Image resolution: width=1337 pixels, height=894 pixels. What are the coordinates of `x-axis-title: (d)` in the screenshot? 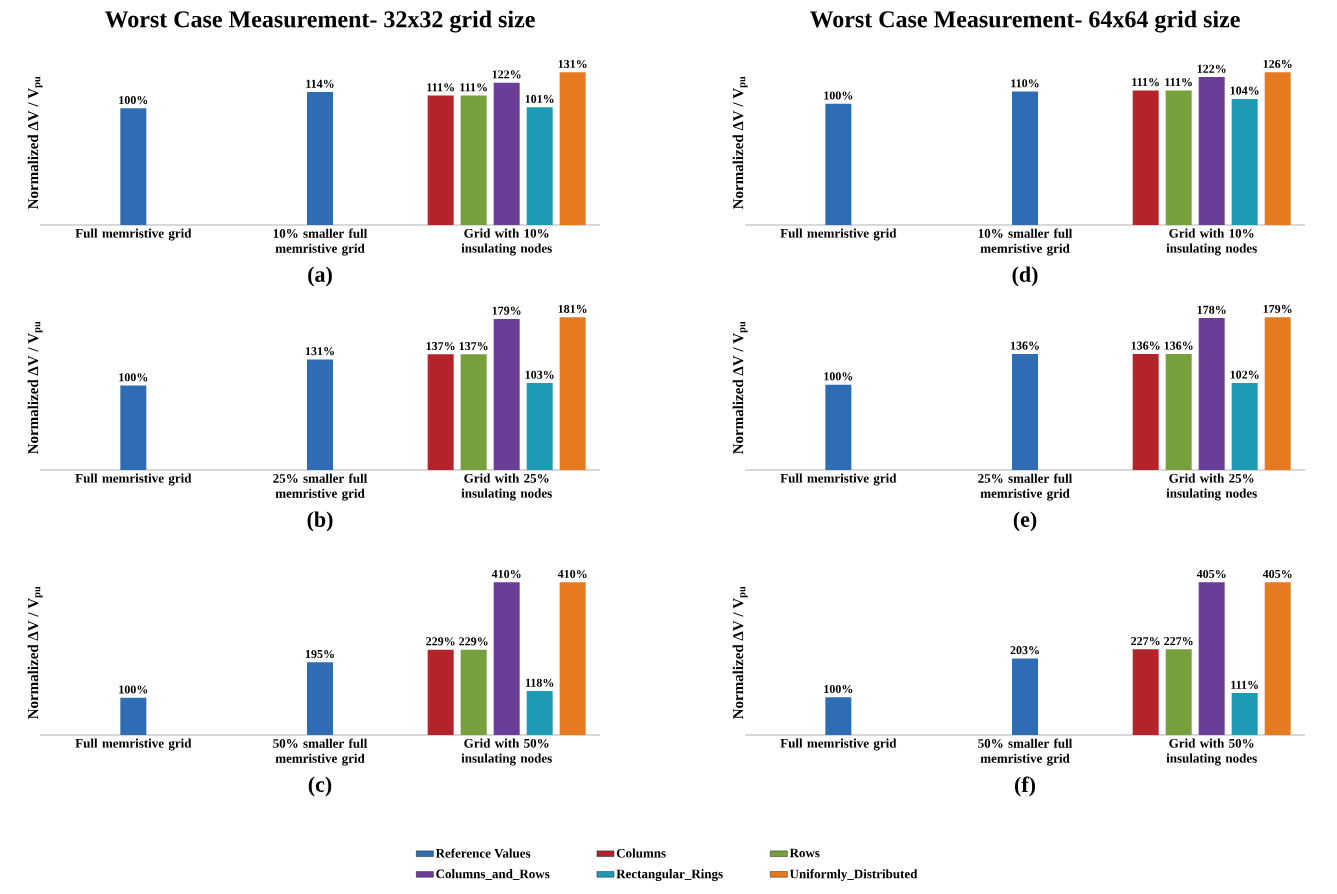 It's located at (1025, 276).